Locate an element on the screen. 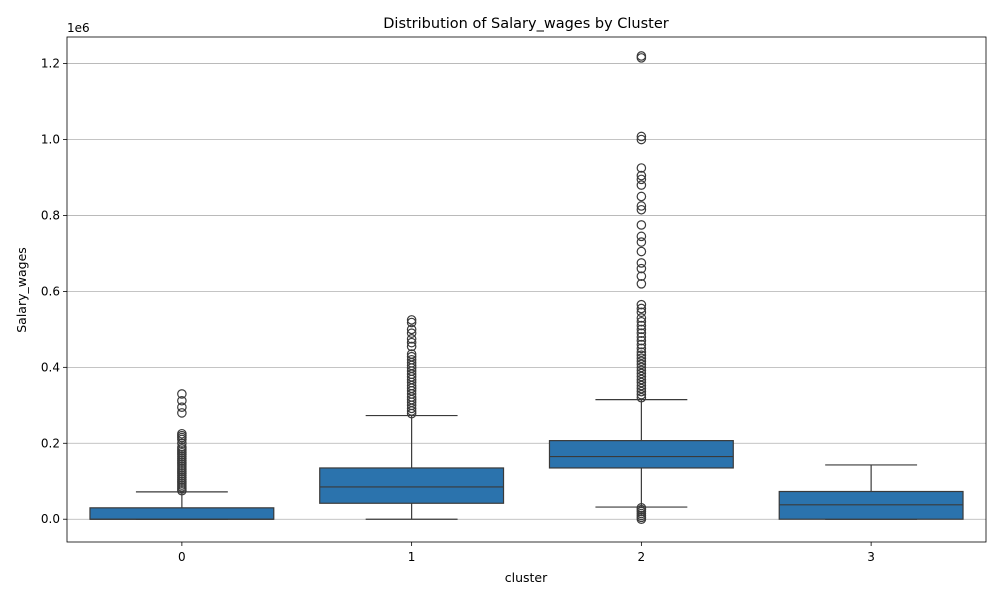 The image size is (1000, 600). y-tick-label: 1.2 is located at coordinates (50, 64).